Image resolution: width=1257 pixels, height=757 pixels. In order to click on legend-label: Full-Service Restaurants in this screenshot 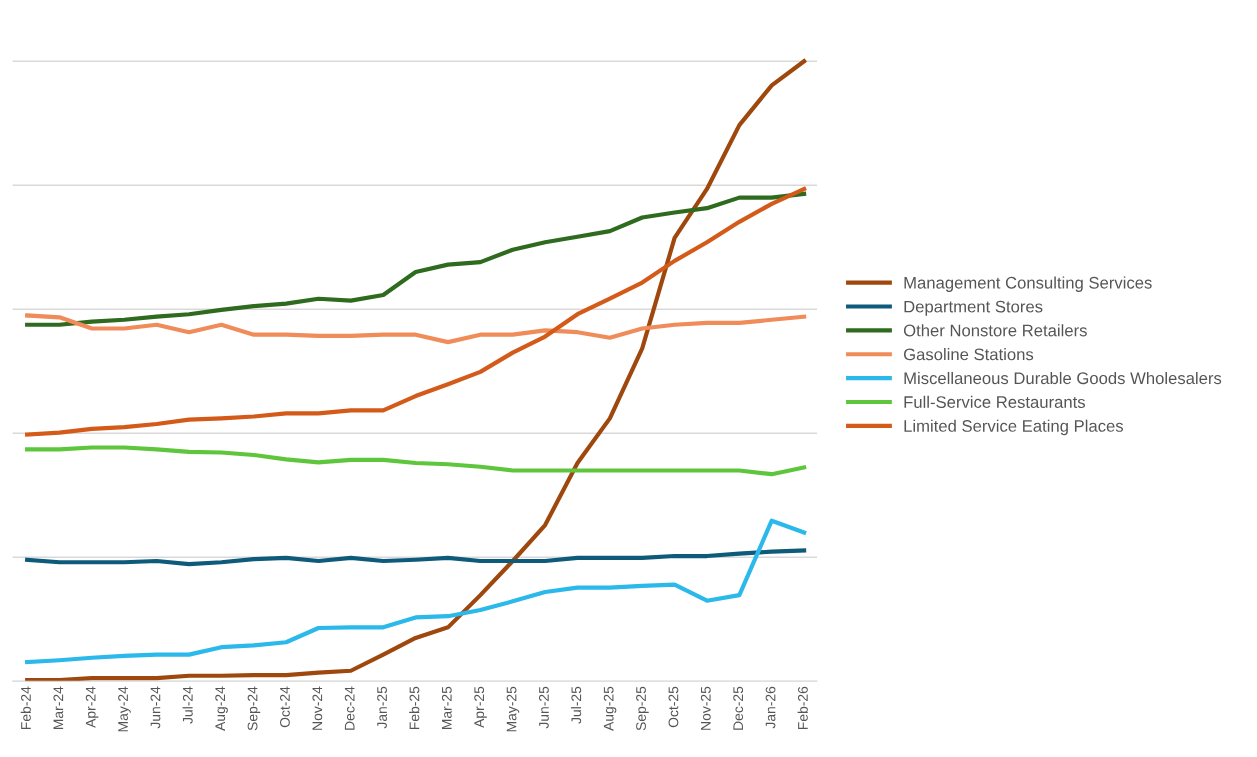, I will do `click(995, 401)`.